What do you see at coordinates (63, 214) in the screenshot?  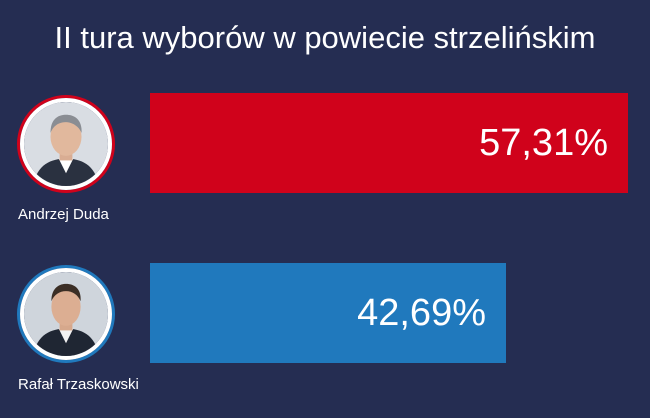 I see `candidate-name-duda: Andrzej Duda` at bounding box center [63, 214].